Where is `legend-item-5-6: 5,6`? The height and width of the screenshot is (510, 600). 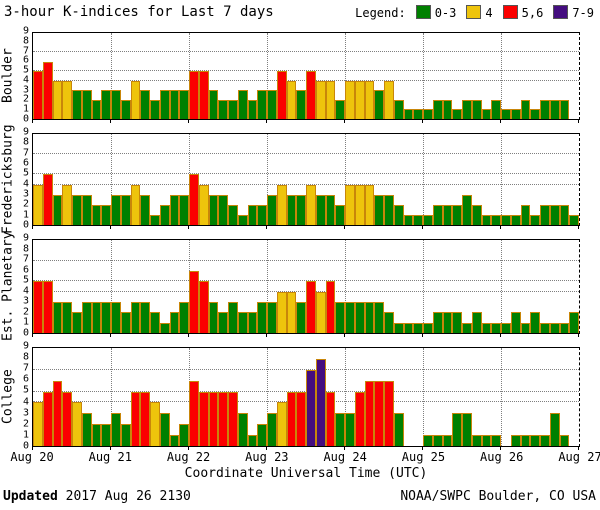
legend-item-5-6: 5,6 is located at coordinates (522, 12).